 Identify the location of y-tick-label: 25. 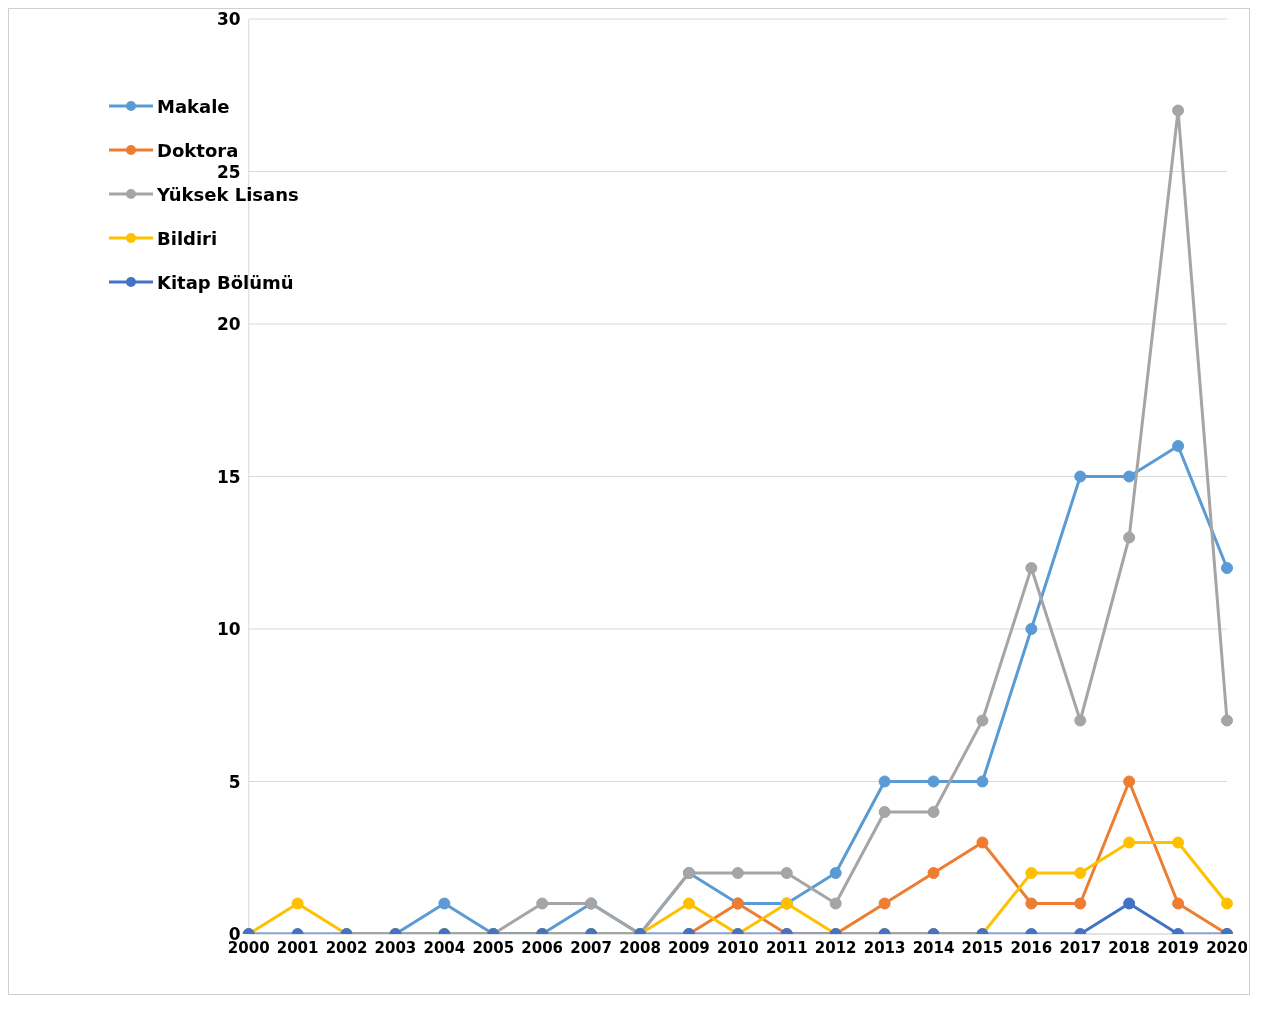
(229, 171).